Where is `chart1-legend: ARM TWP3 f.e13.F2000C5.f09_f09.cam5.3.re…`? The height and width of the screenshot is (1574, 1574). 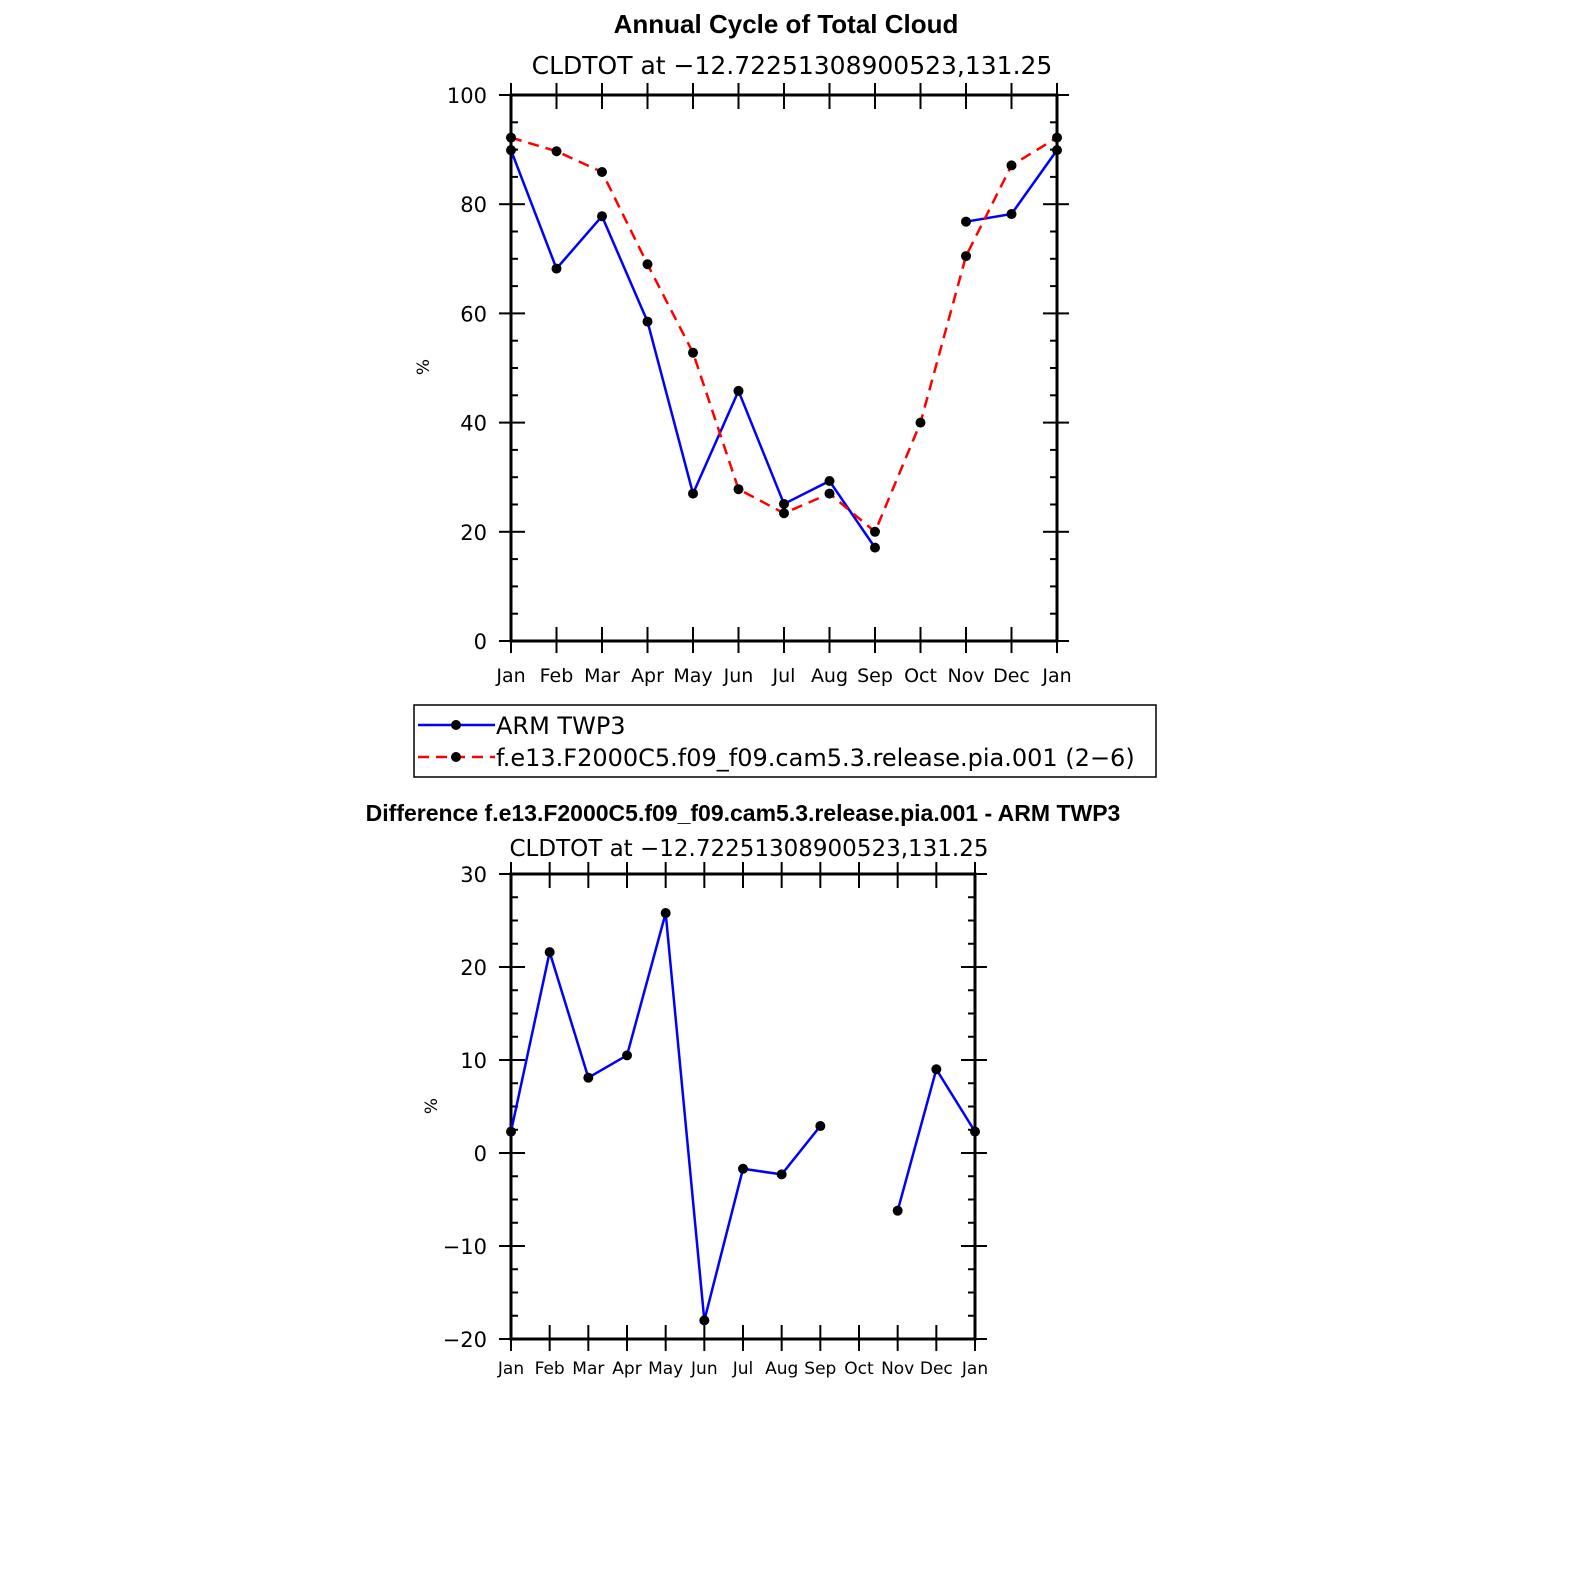 chart1-legend: ARM TWP3 f.e13.F2000C5.f09_f09.cam5.3.re… is located at coordinates (785, 741).